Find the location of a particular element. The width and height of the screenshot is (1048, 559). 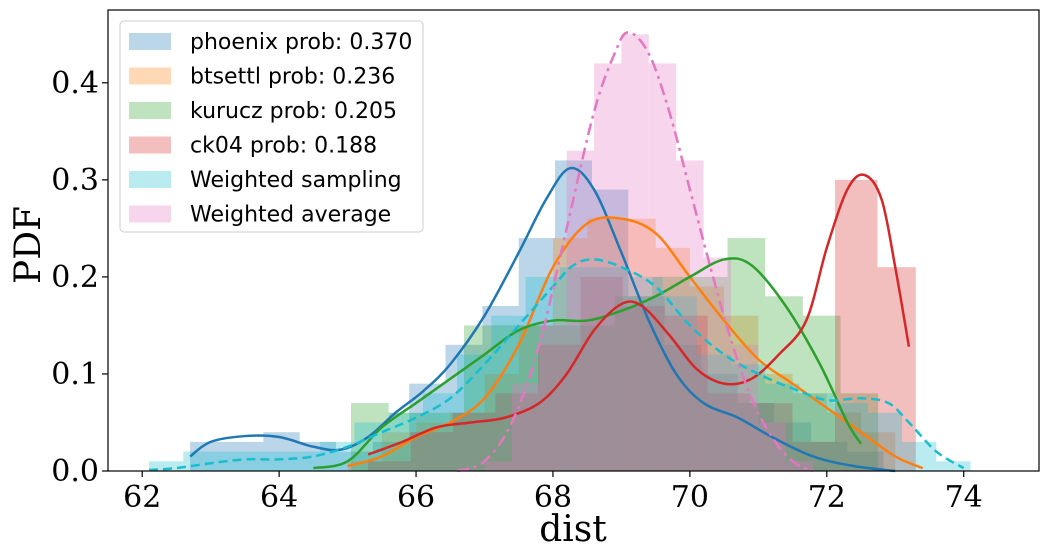

legend-label: phoenix prob: 0.370 is located at coordinates (301, 42).